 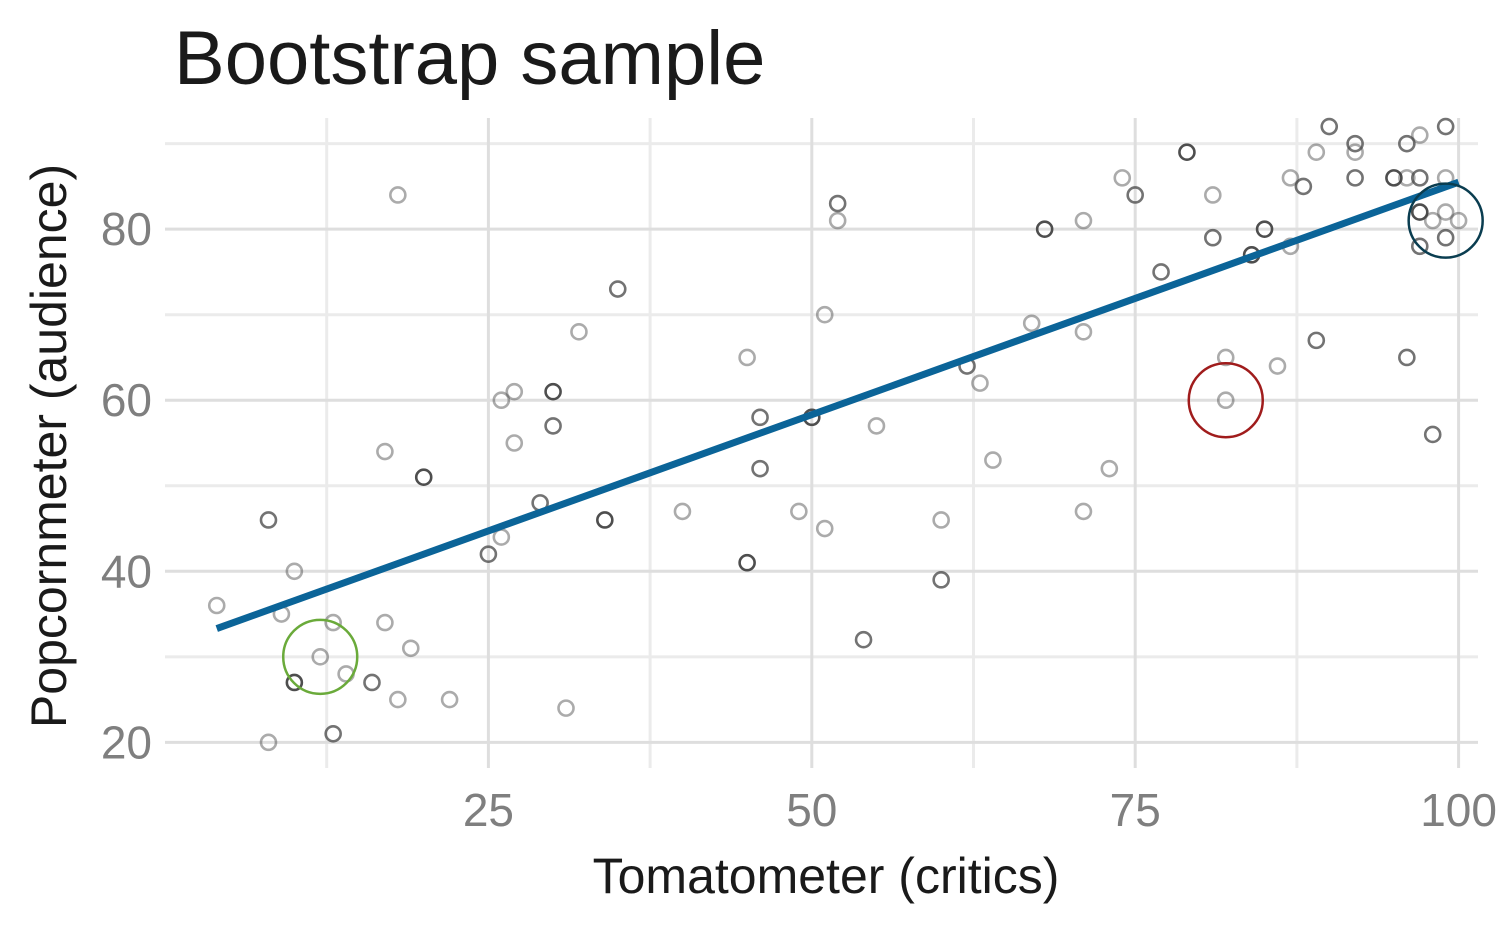 What do you see at coordinates (1458, 810) in the screenshot?
I see `x-tick-label: 100` at bounding box center [1458, 810].